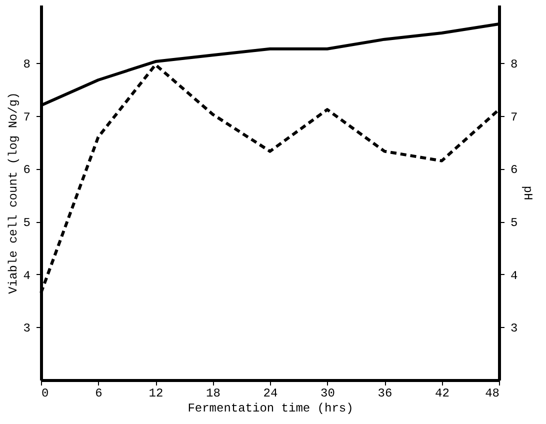 This screenshot has height=424, width=546. Describe the element at coordinates (270, 393) in the screenshot. I see `x-tick-label: 24` at that location.